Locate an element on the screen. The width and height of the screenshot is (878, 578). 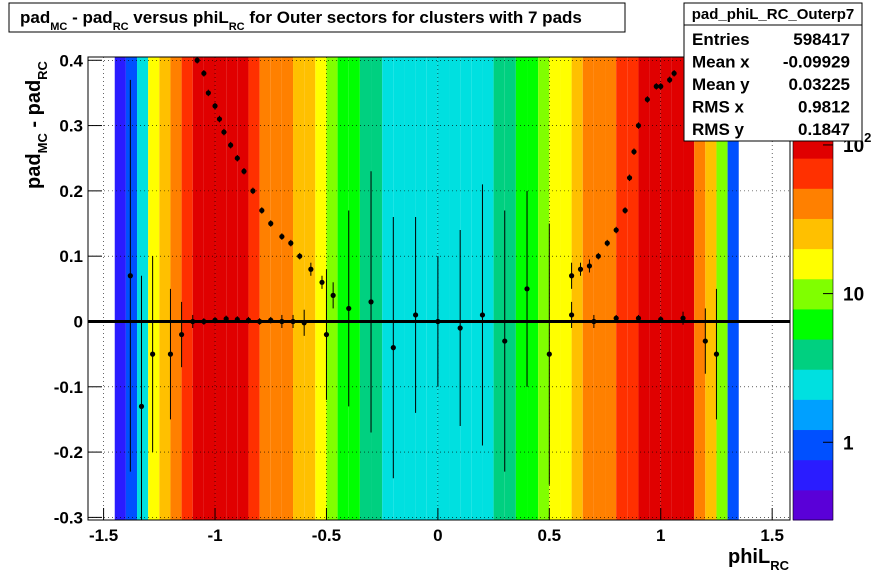
y-tick-label: -0.1 is located at coordinates (68, 387).